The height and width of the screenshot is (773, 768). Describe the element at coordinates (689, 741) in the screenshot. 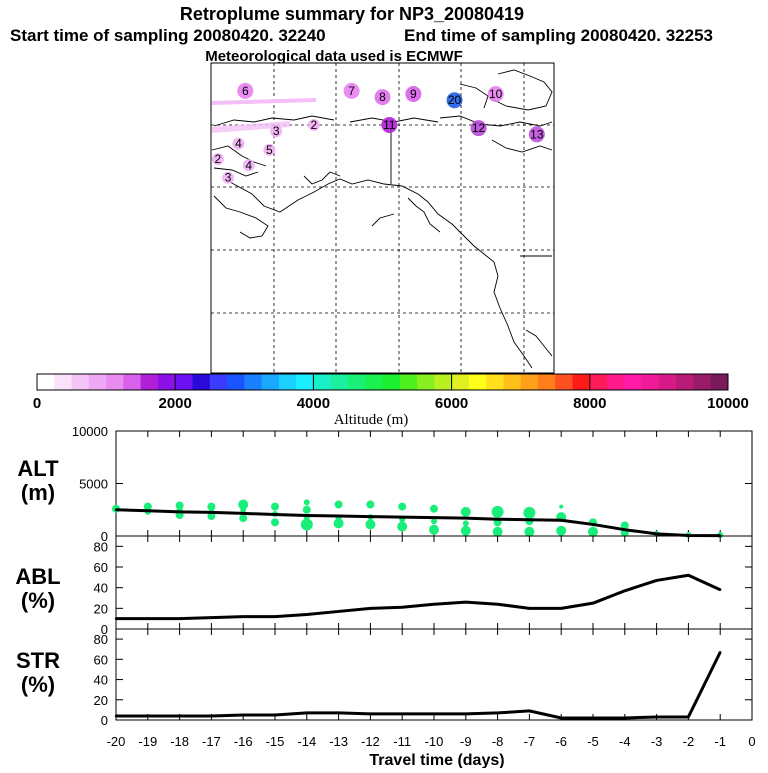

I see `x-tick-label-18: -2` at that location.